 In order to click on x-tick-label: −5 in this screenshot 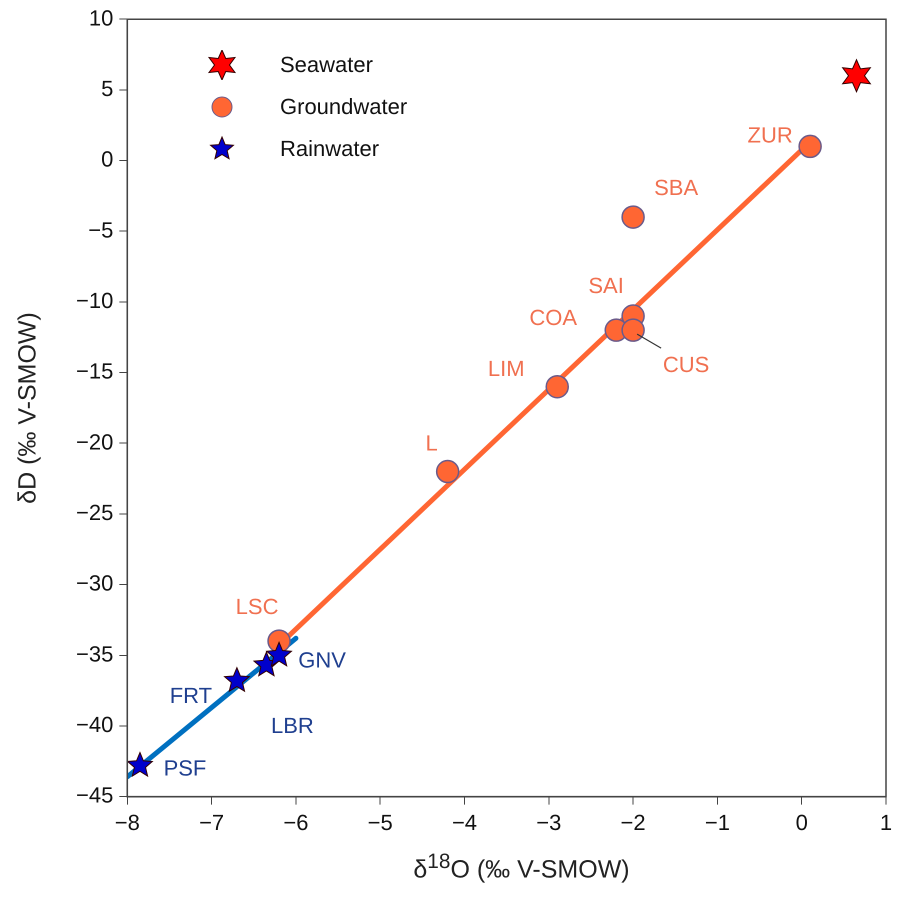, I will do `click(380, 822)`.